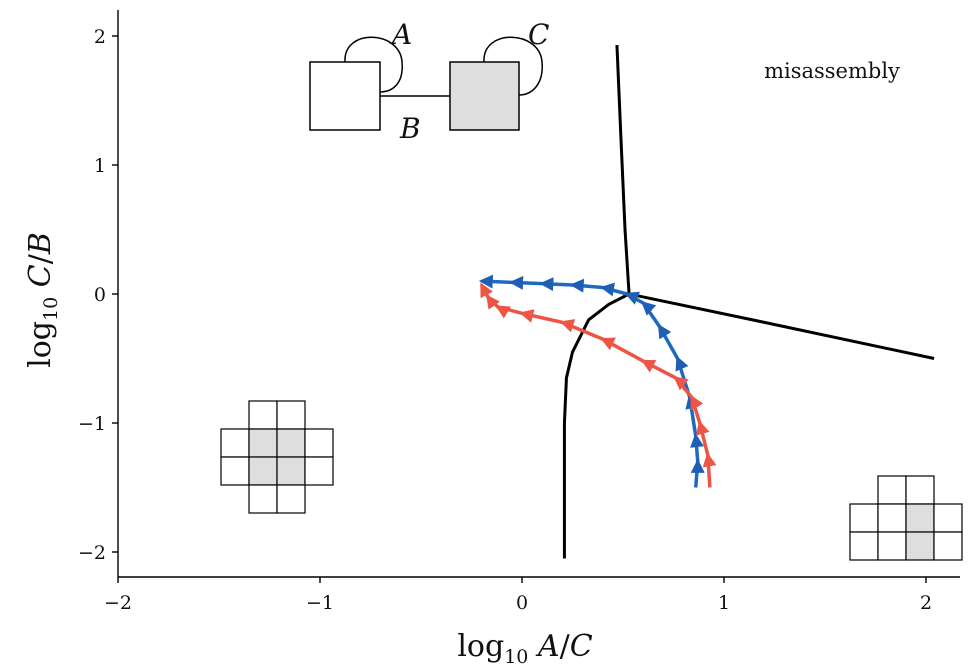 Image resolution: width=969 pixels, height=670 pixels. I want to click on y-tick-label: 2, so click(100, 37).